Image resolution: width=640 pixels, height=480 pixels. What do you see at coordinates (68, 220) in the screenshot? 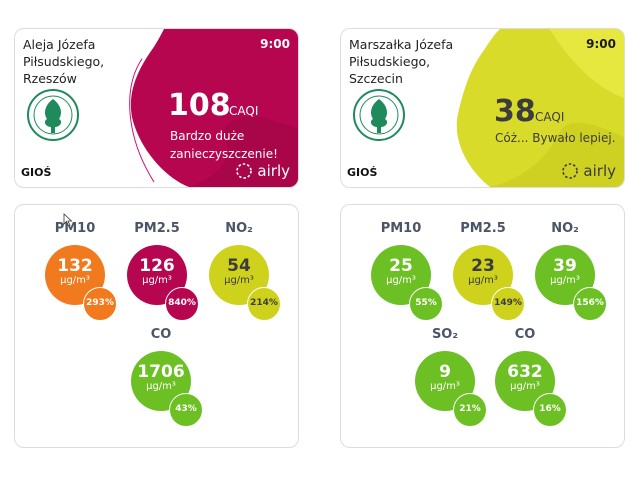
I see `mouse-cursor-icon` at bounding box center [68, 220].